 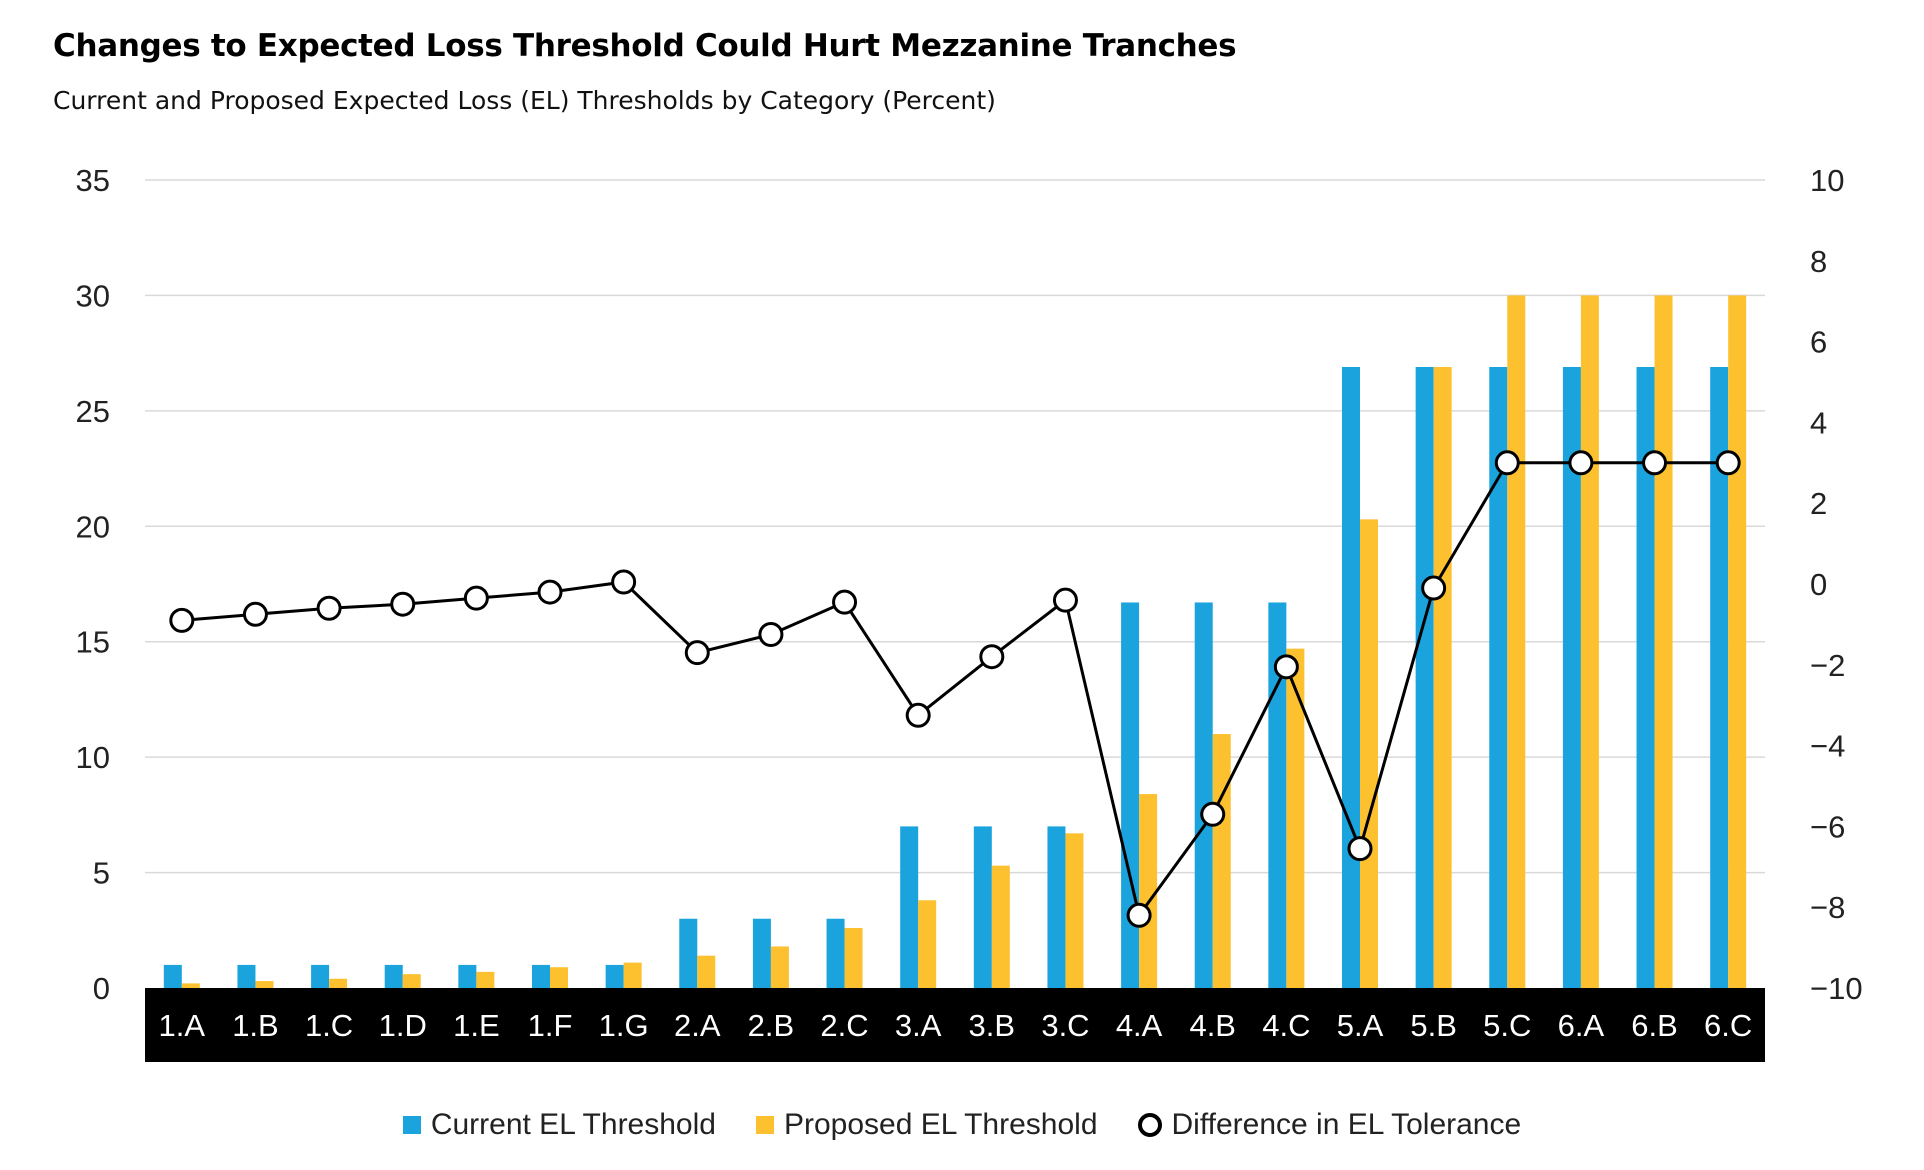 I want to click on left-tick-label: 15, so click(x=93, y=642).